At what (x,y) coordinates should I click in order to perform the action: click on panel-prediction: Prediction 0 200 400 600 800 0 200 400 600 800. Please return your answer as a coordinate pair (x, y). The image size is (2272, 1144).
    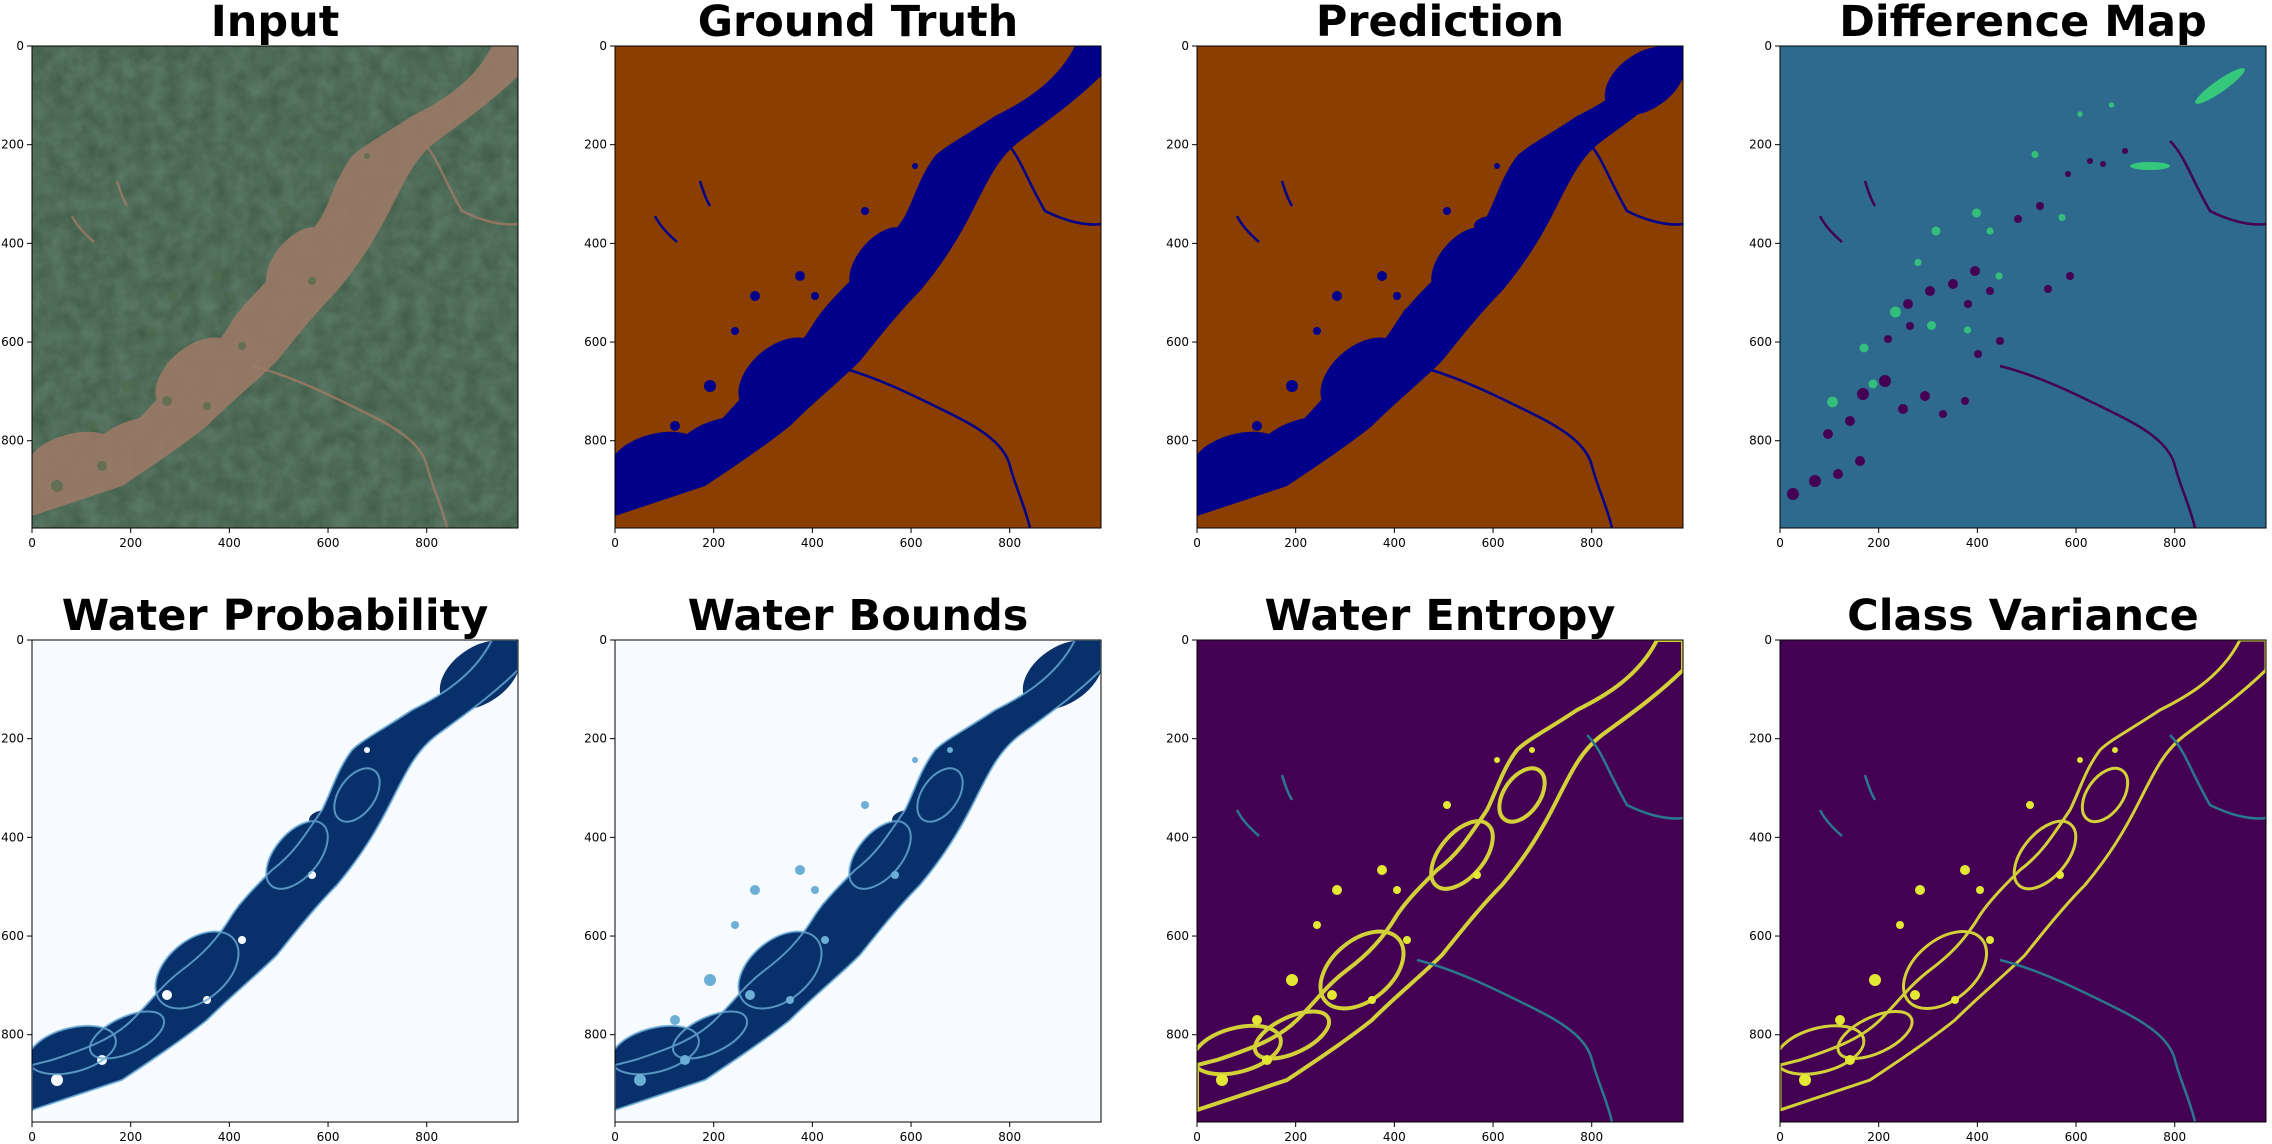
    Looking at the image, I should click on (1425, 275).